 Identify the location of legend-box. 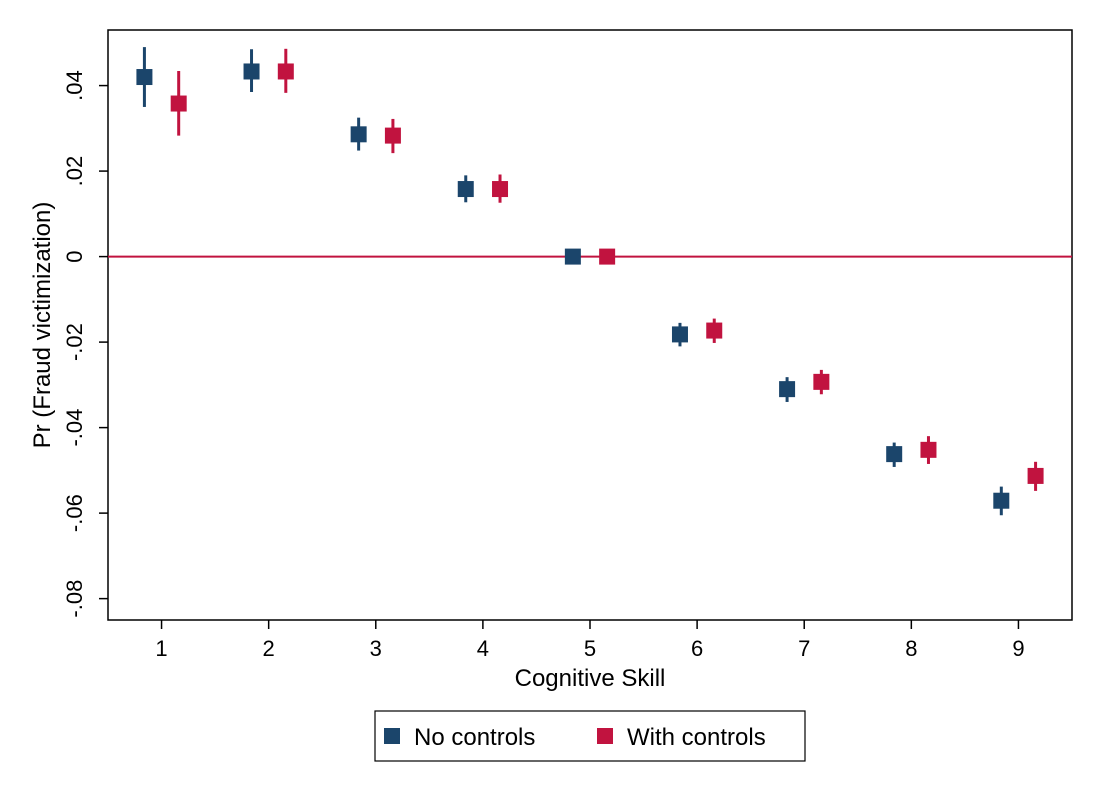
(590, 736).